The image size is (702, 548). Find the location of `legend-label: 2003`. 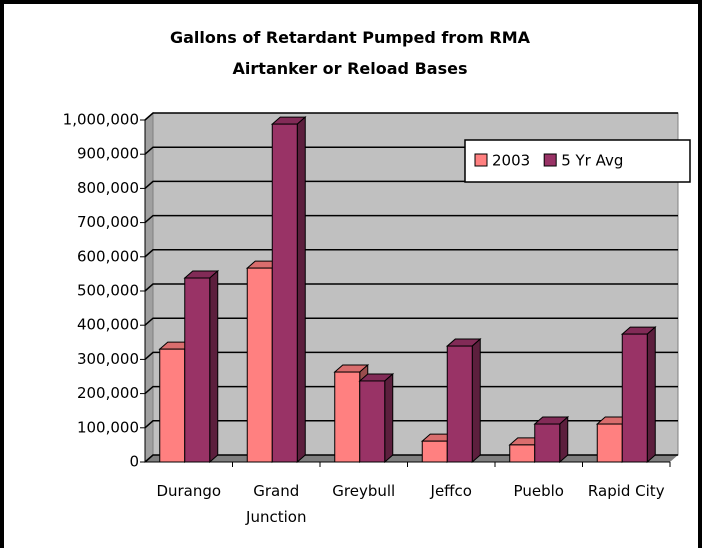

legend-label: 2003 is located at coordinates (511, 161).